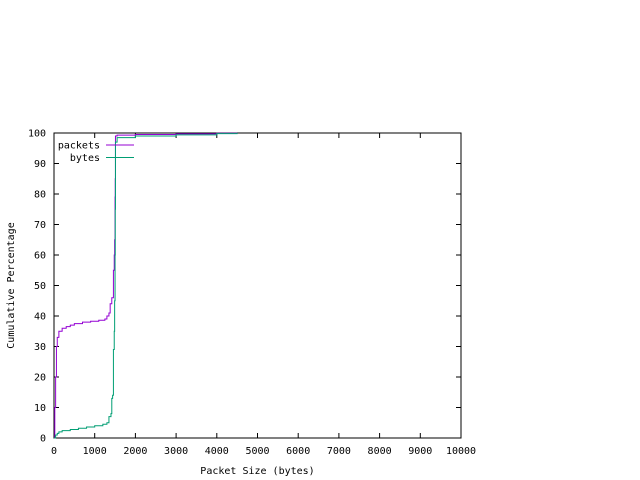  What do you see at coordinates (37, 134) in the screenshot?
I see `y-tick-label: 100` at bounding box center [37, 134].